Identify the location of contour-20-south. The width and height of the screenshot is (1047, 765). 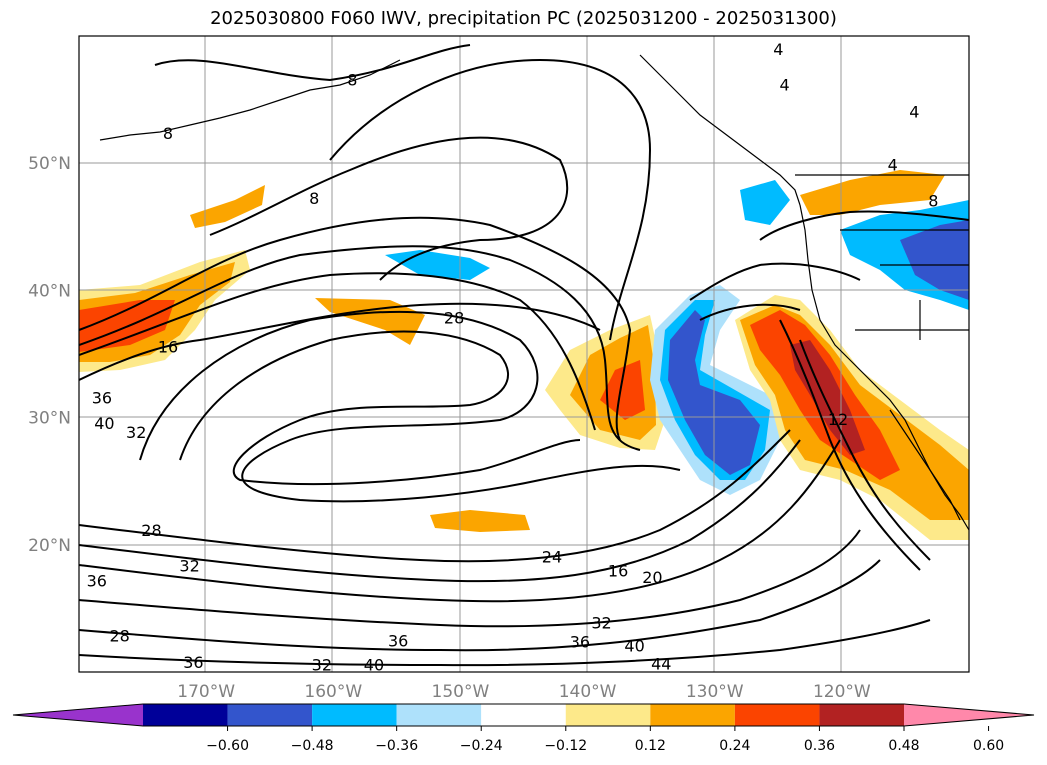
(440, 511).